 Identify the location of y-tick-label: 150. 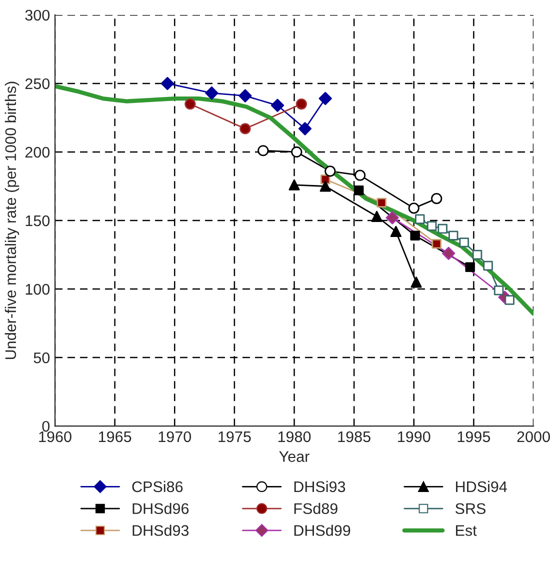
(38, 220).